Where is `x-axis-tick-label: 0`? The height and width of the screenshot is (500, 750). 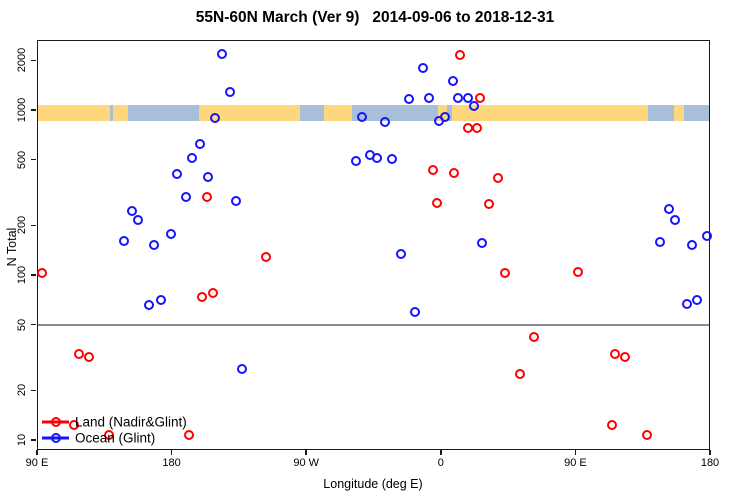 x-axis-tick-label: 0 is located at coordinates (440, 463).